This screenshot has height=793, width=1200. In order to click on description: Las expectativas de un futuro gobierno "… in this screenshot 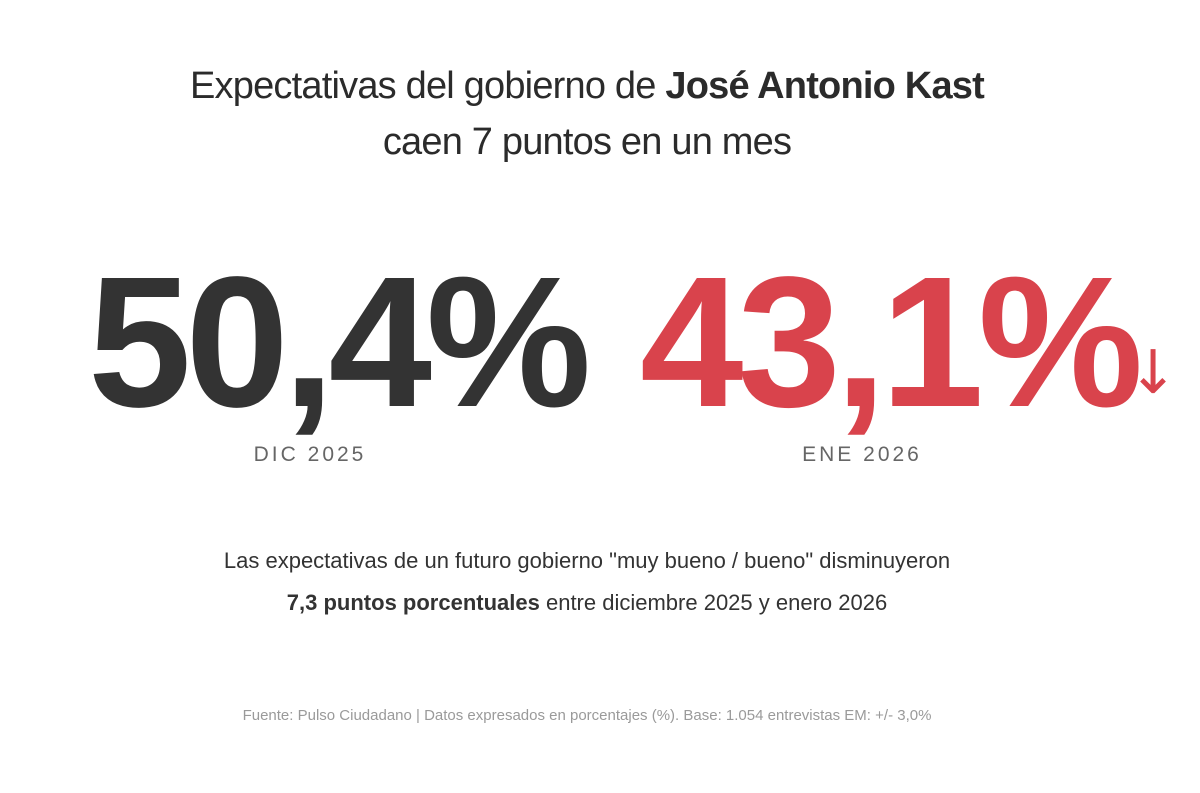, I will do `click(587, 582)`.